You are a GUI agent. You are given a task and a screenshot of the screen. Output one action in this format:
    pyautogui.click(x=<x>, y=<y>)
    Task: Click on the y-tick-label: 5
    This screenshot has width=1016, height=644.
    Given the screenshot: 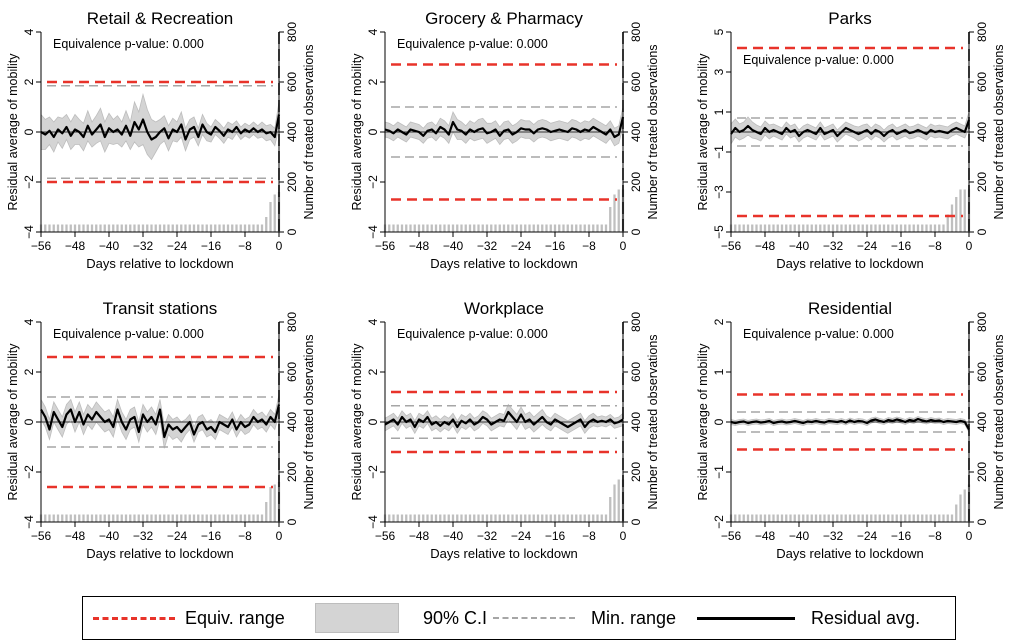 What is the action you would take?
    pyautogui.click(x=719, y=31)
    